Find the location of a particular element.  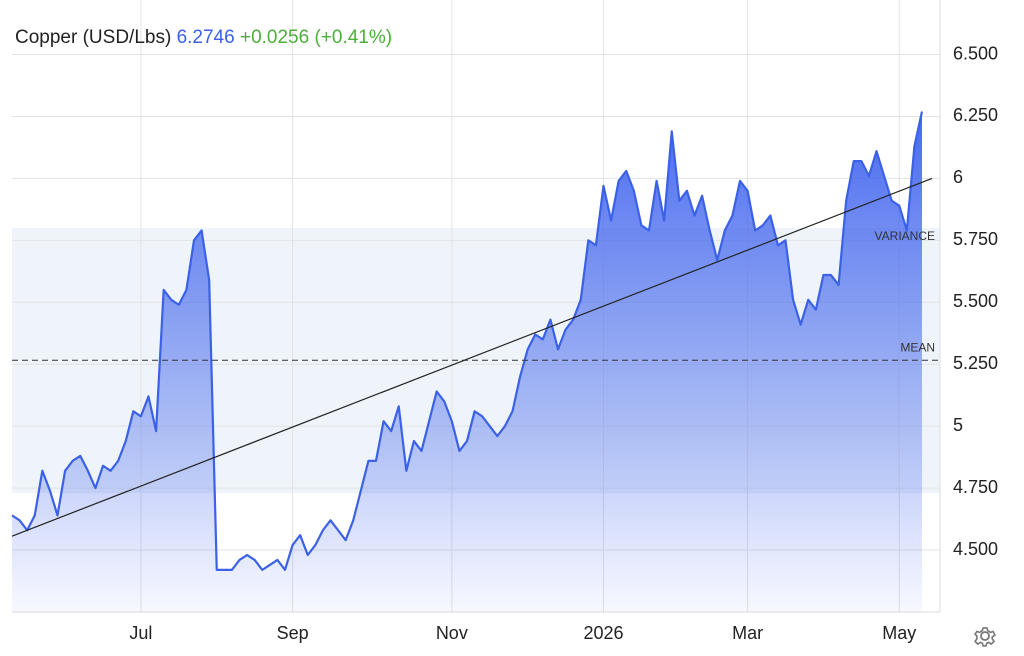

x-tick-label: Jul is located at coordinates (140, 633).